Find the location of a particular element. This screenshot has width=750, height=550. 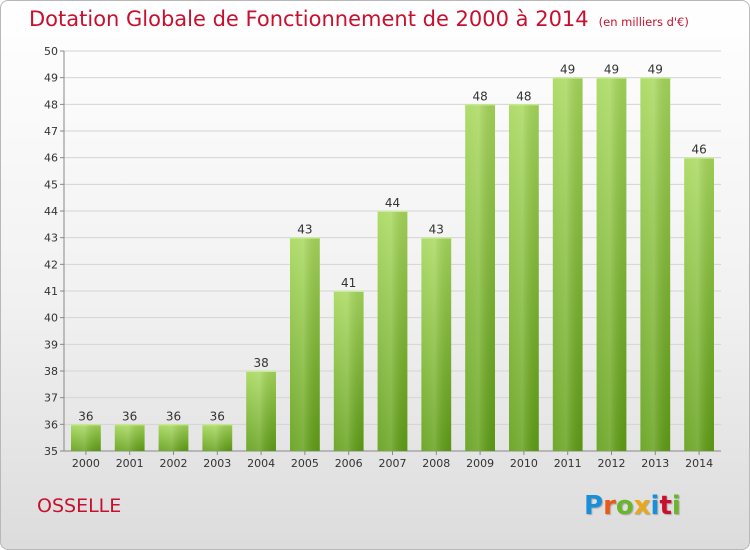

x-tick-label: 2000 is located at coordinates (86, 463).